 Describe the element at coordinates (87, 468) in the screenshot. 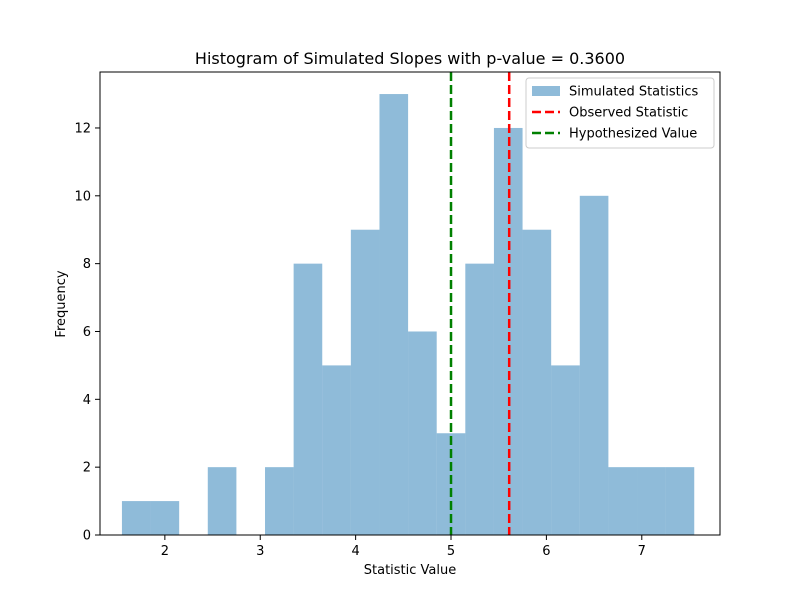

I see `y-tick-label: 2` at that location.